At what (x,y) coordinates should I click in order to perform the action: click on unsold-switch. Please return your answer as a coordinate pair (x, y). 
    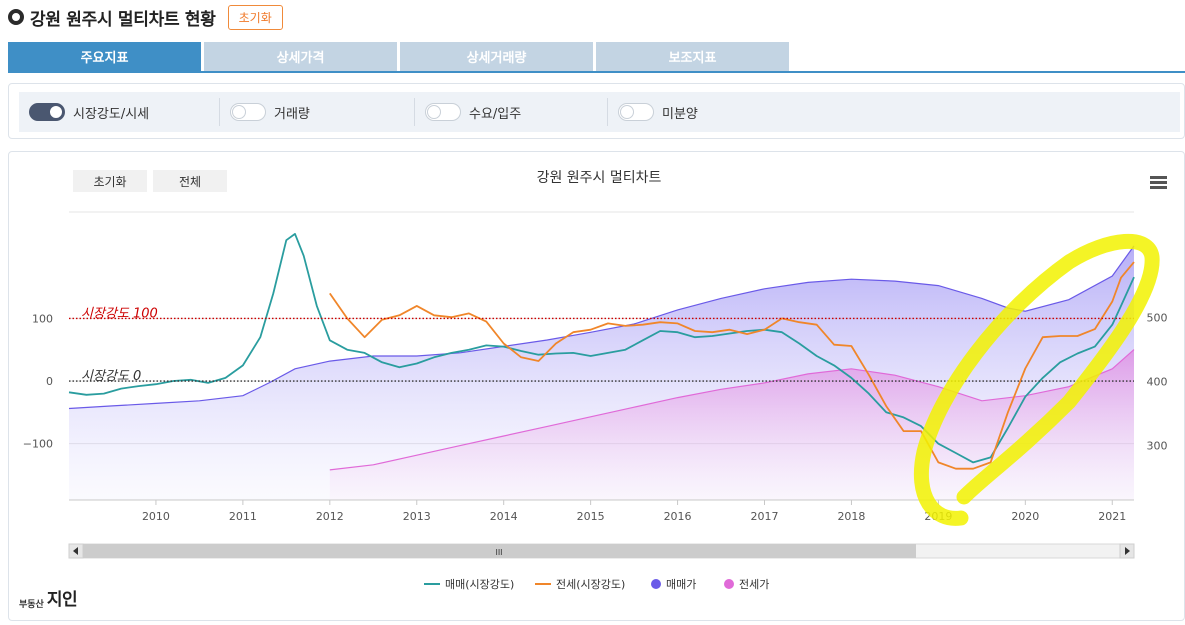
    Looking at the image, I should click on (636, 112).